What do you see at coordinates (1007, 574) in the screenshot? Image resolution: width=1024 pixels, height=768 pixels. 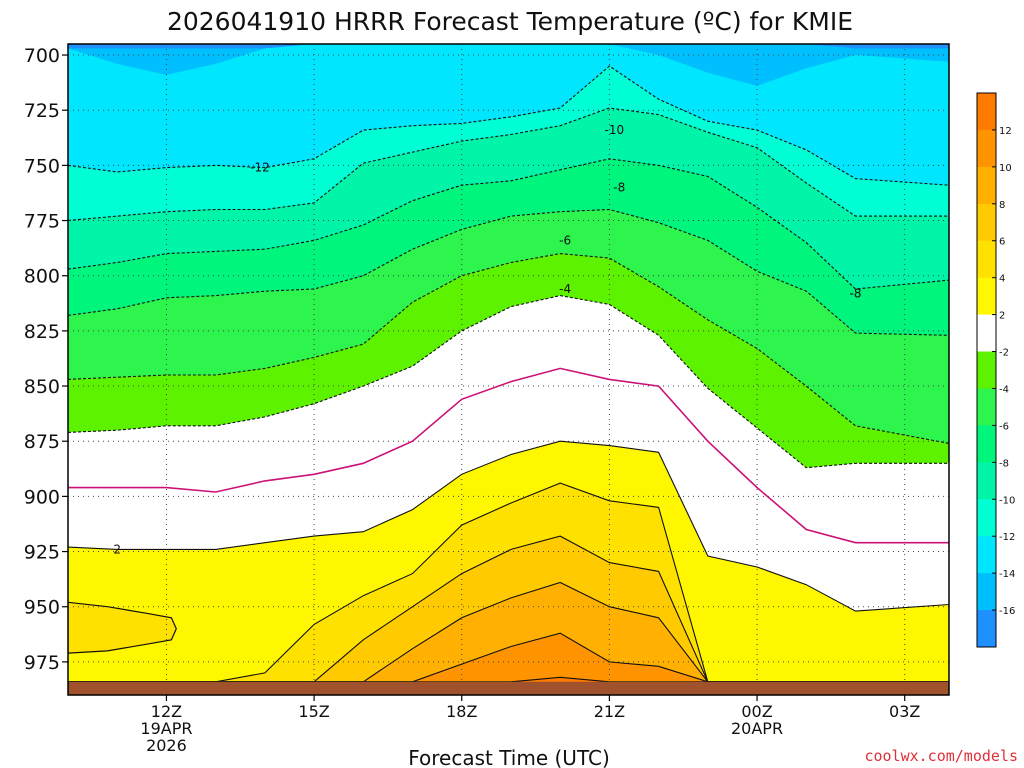 I see `colorbar-tick-label: -14` at bounding box center [1007, 574].